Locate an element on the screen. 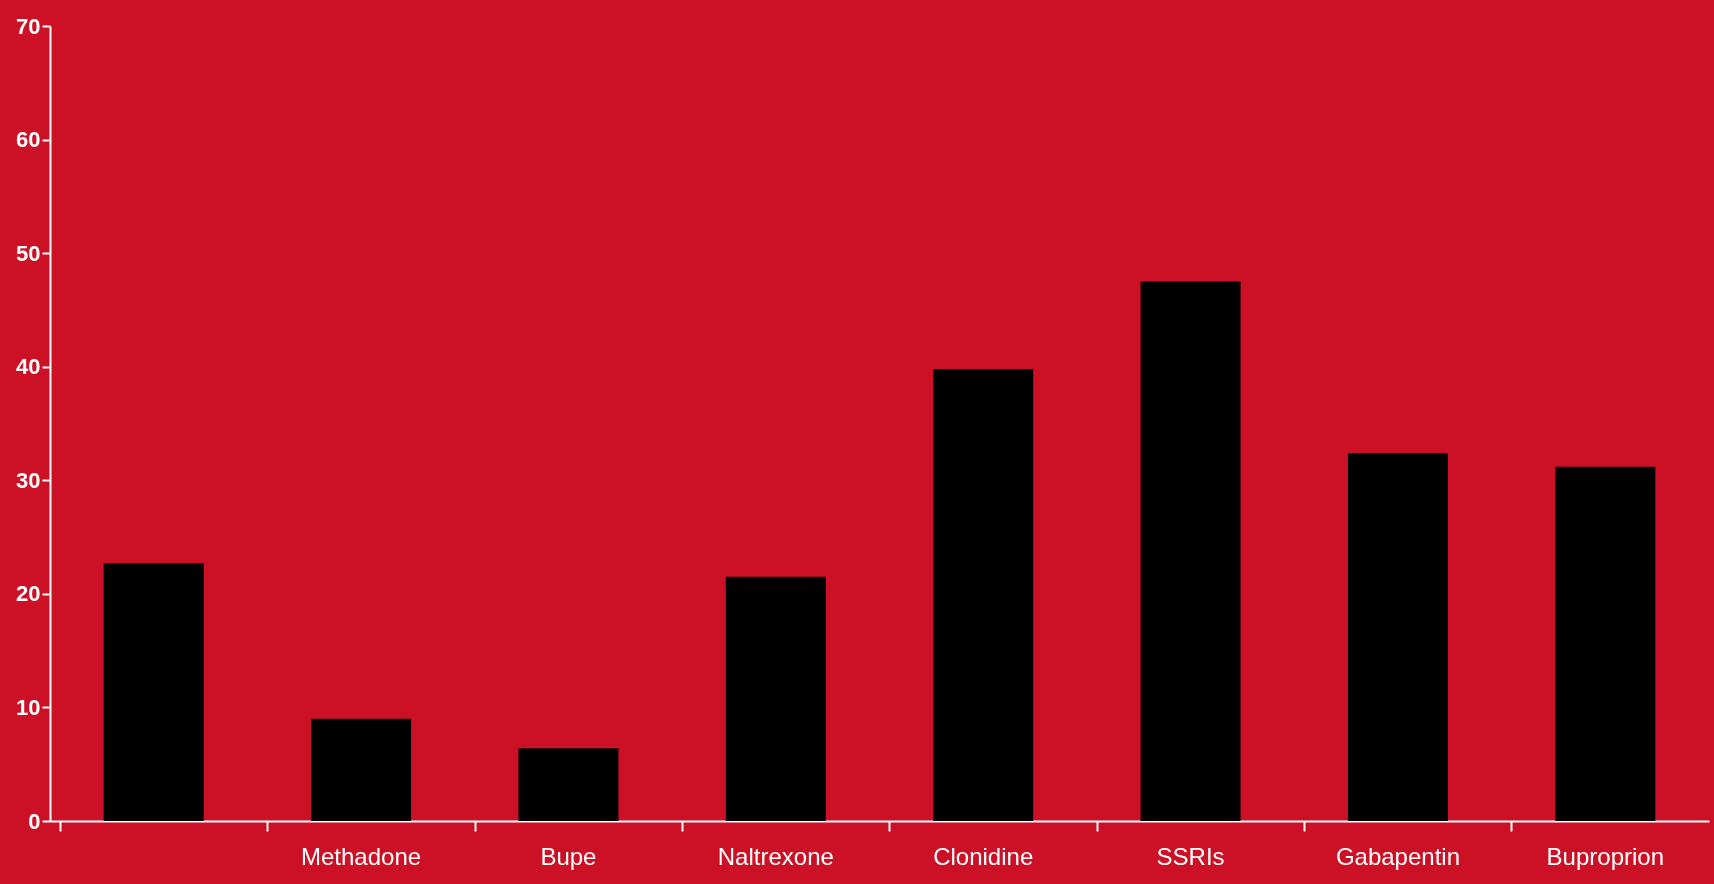 The height and width of the screenshot is (884, 1714). y-tick-label: 10 is located at coordinates (28, 707).